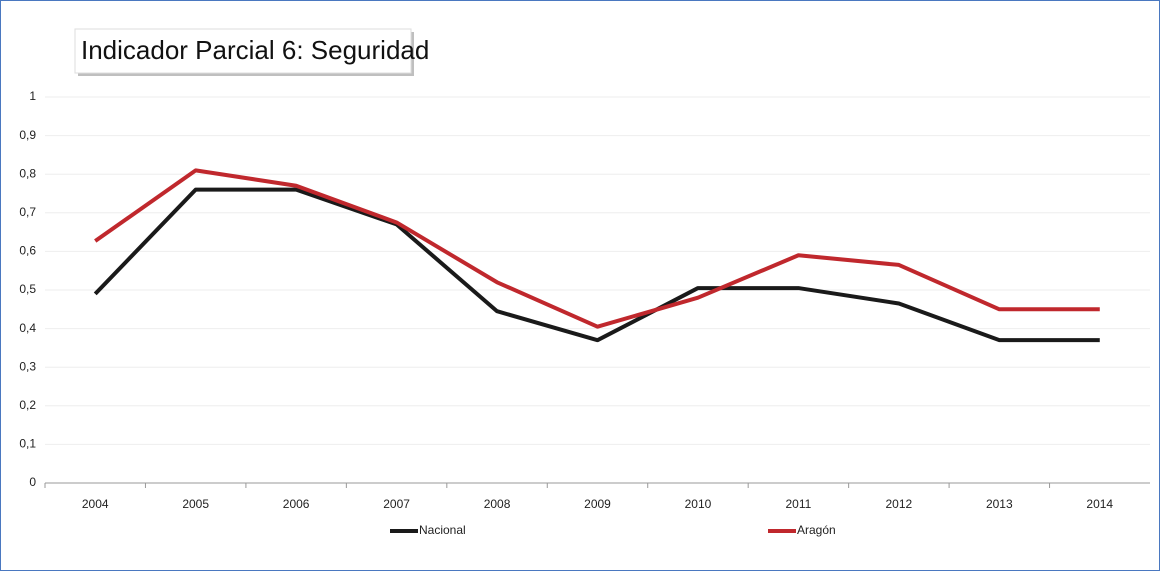 The height and width of the screenshot is (571, 1160). Describe the element at coordinates (27, 444) in the screenshot. I see `y-tick-label: 0,1` at that location.